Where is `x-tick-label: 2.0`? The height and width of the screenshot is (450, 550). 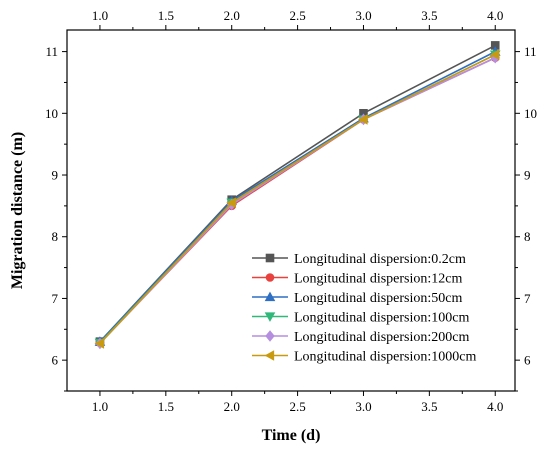 x-tick-label: 2.0 is located at coordinates (232, 406).